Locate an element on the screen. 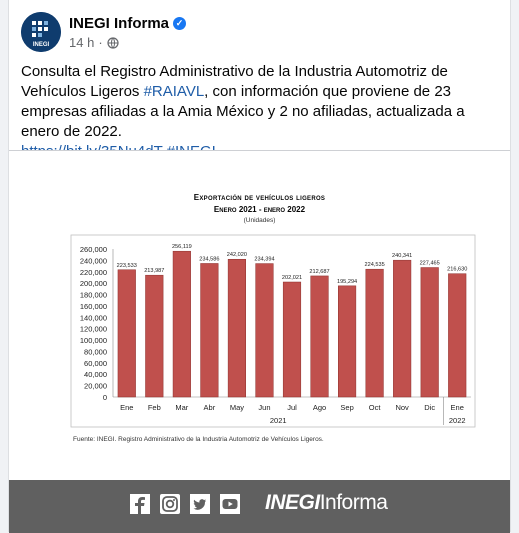 The width and height of the screenshot is (519, 533). avatar: INEGI is located at coordinates (41, 32).